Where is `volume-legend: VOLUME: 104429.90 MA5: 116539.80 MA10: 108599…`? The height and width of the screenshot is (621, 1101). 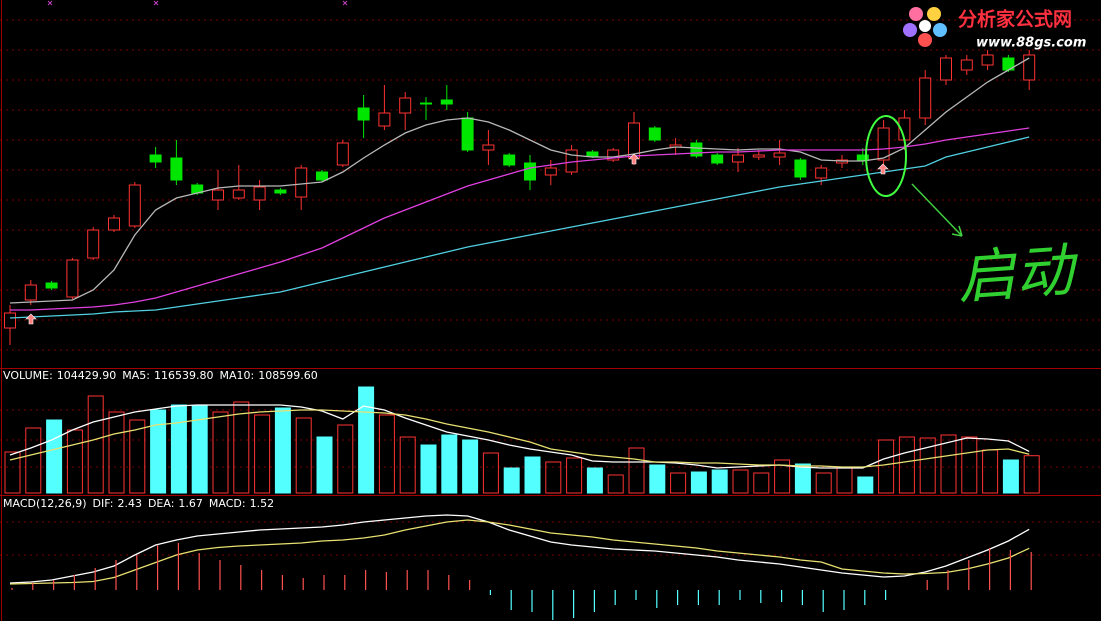 volume-legend: VOLUME: 104429.90 MA5: 116539.80 MA10: 108599… is located at coordinates (160, 375).